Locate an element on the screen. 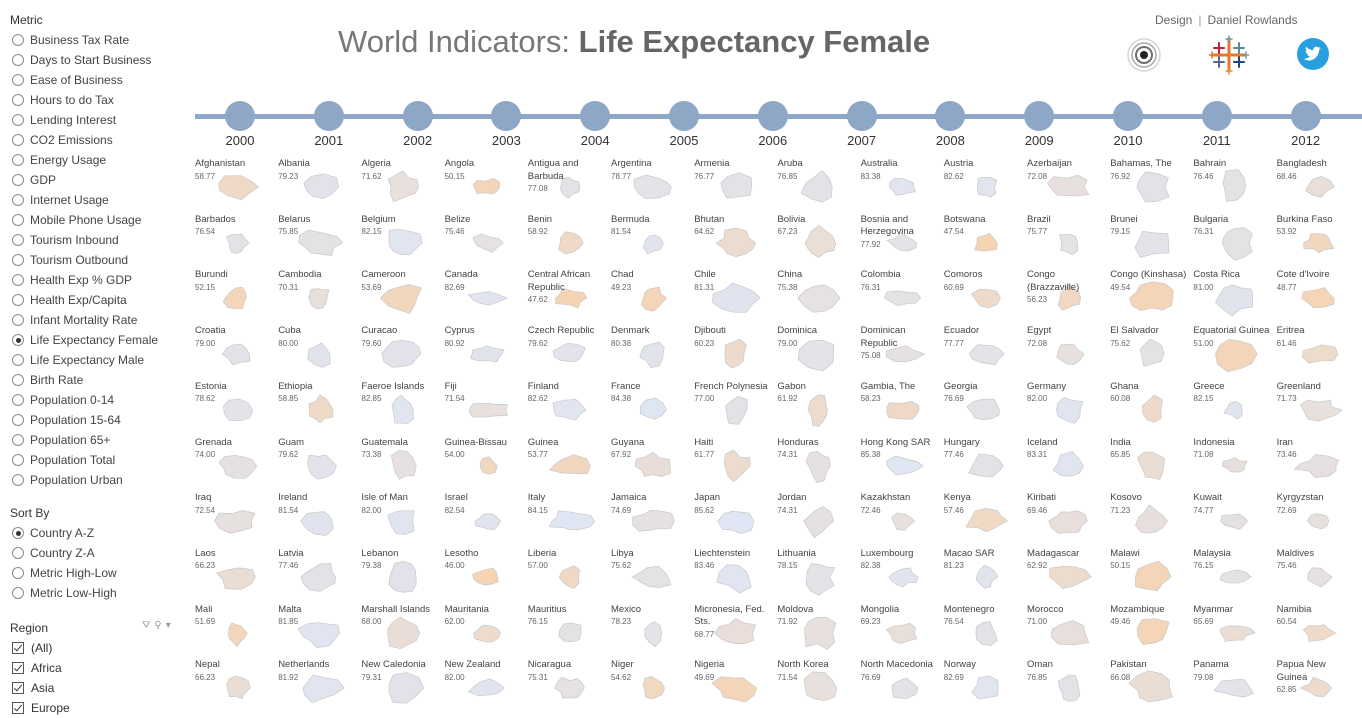 The height and width of the screenshot is (718, 1362). country-cell: Ireland 81.54 is located at coordinates (319, 519).